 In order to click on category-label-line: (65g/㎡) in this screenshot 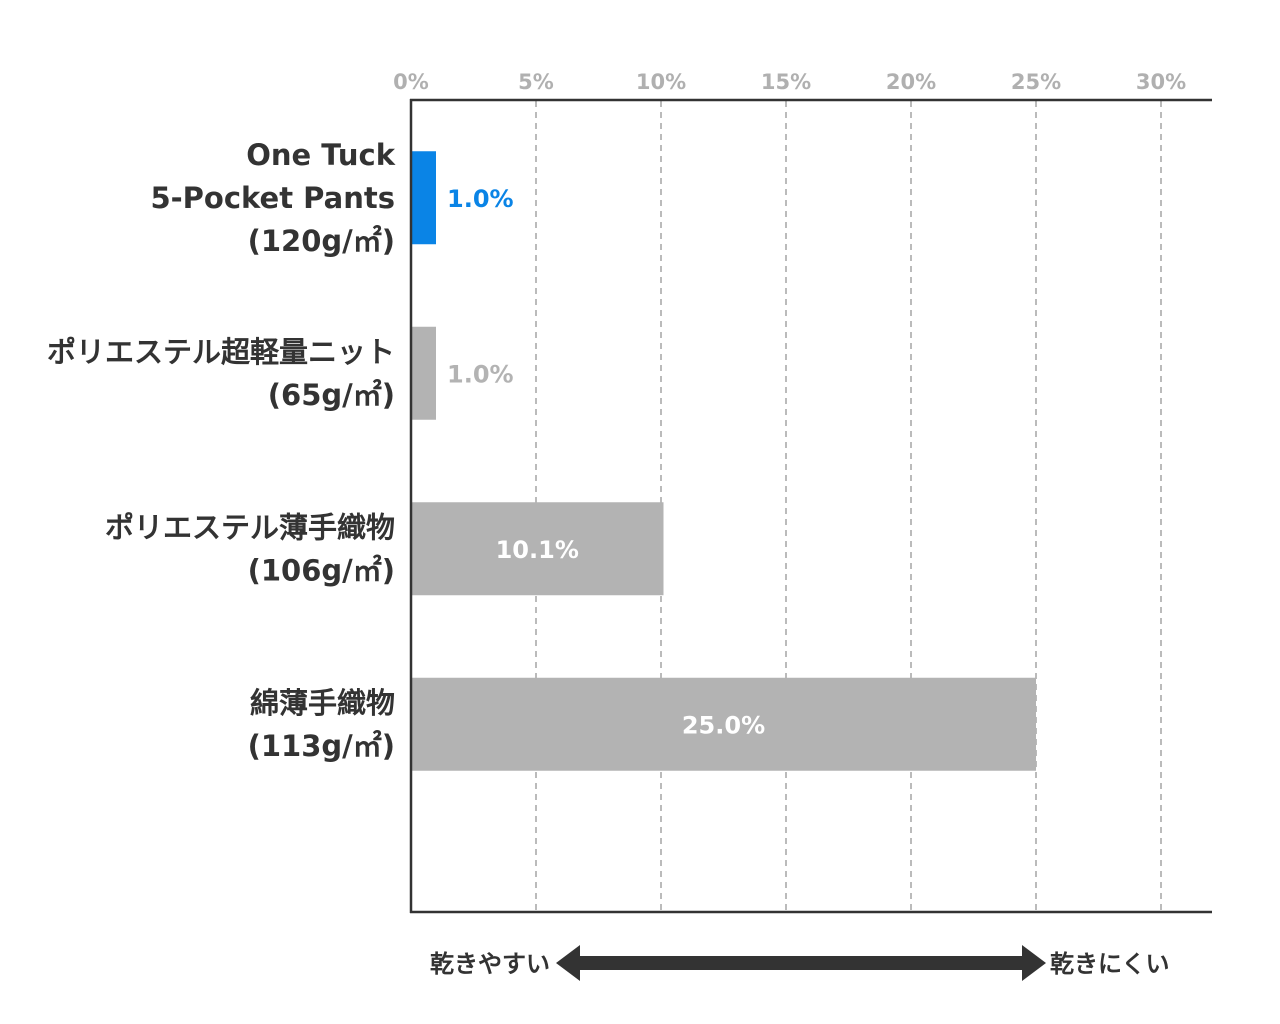, I will do `click(331, 395)`.